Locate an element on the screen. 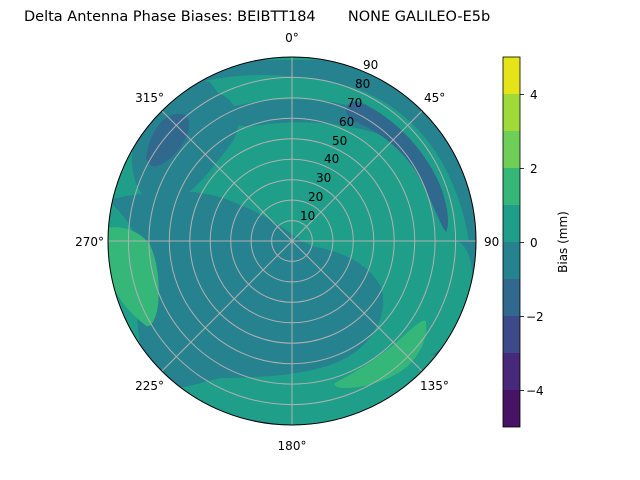  cb-tick-4: 4 is located at coordinates (534, 95).